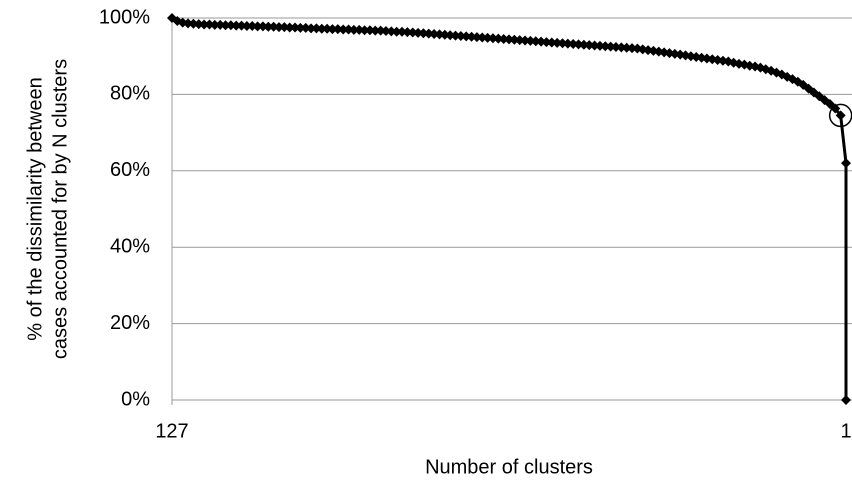 The width and height of the screenshot is (852, 488). I want to click on y-axis-label: % of the dissimilarity between, so click(35, 208).